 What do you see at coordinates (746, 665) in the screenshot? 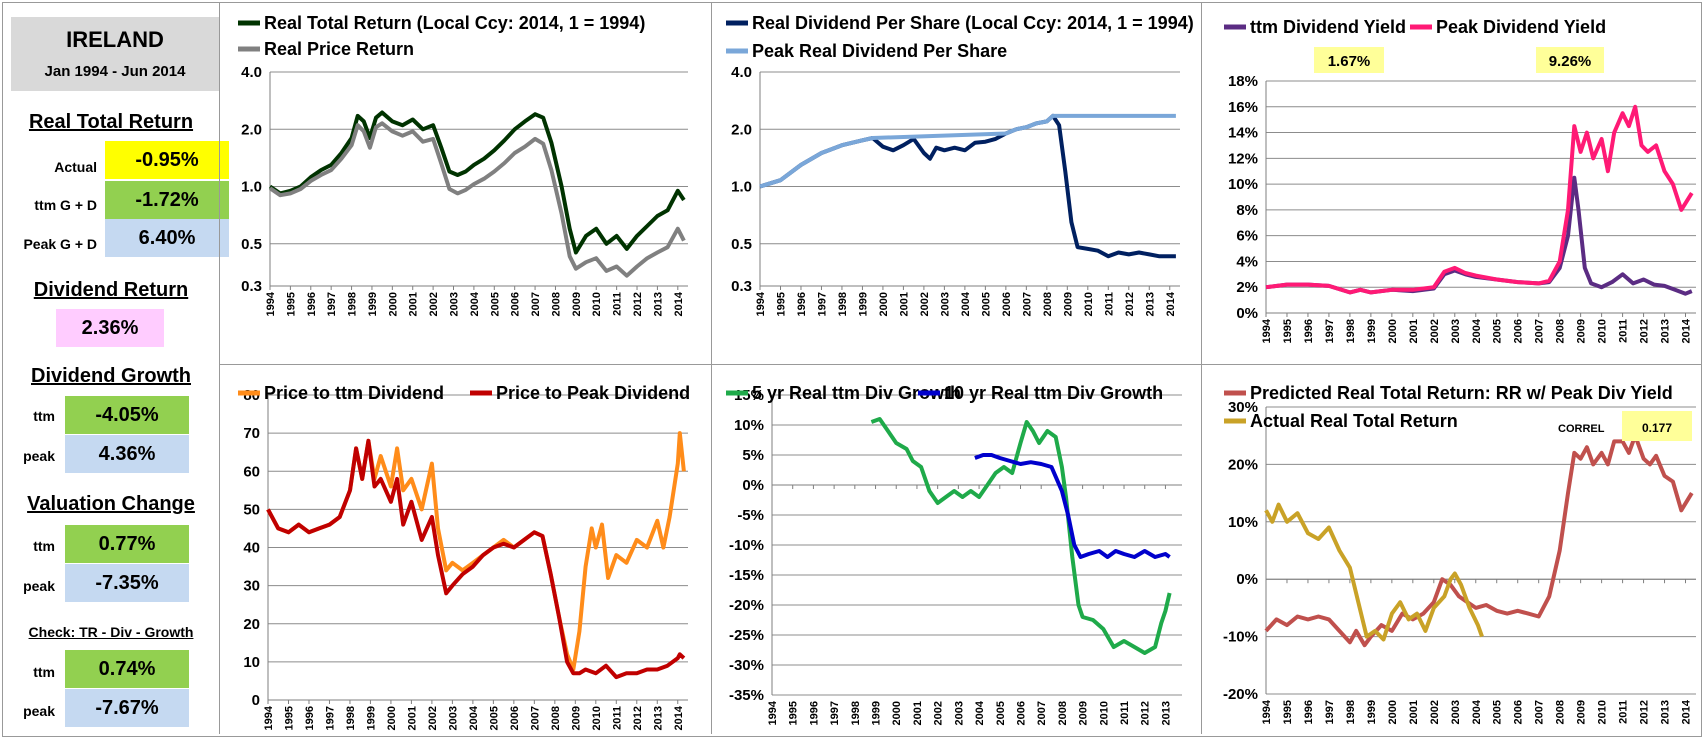
I see `y-tick-label: -30%` at bounding box center [746, 665].